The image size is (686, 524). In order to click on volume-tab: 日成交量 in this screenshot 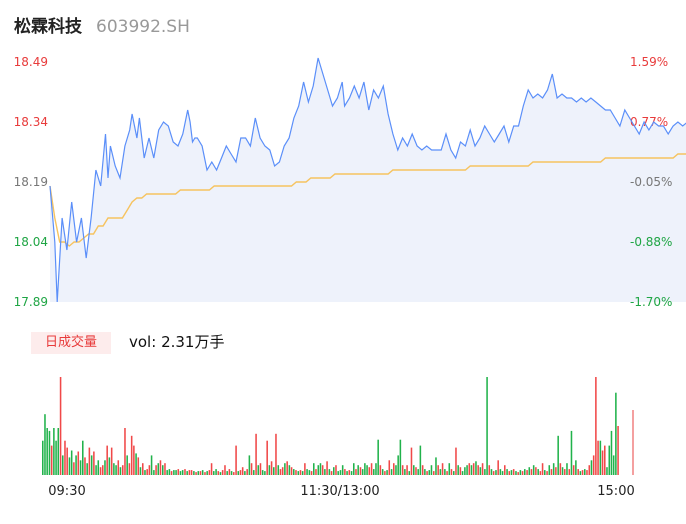, I will do `click(71, 343)`.